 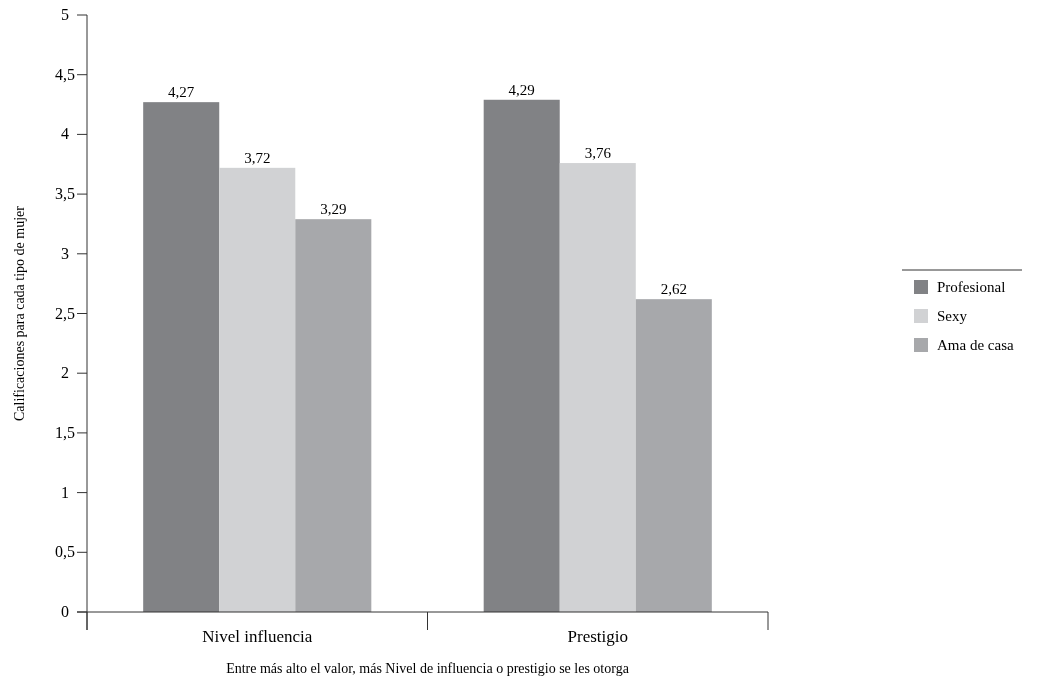 I want to click on y-tick-label: 3,5, so click(x=65, y=194).